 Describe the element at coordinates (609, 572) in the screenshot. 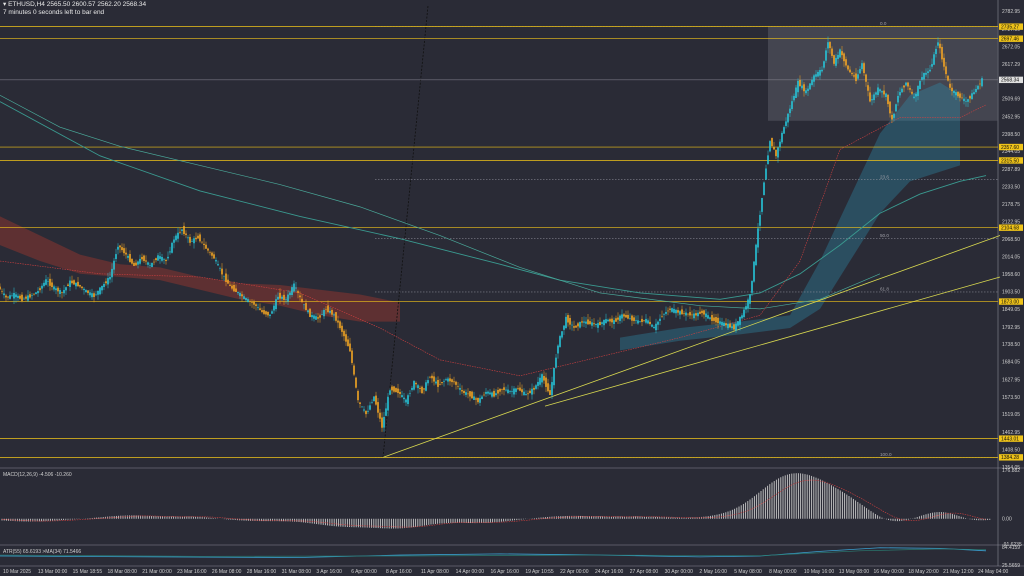

I see `time-tick-label: 24 Apr 16:00` at that location.